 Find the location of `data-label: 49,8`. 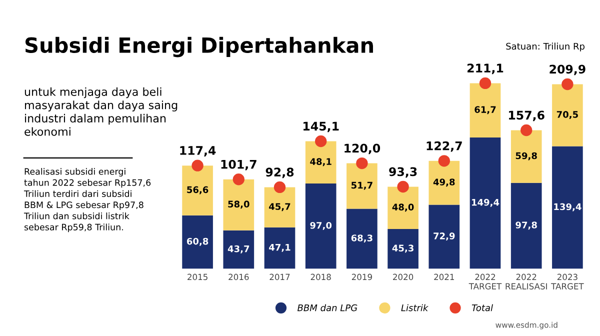

data-label: 49,8 is located at coordinates (444, 182).